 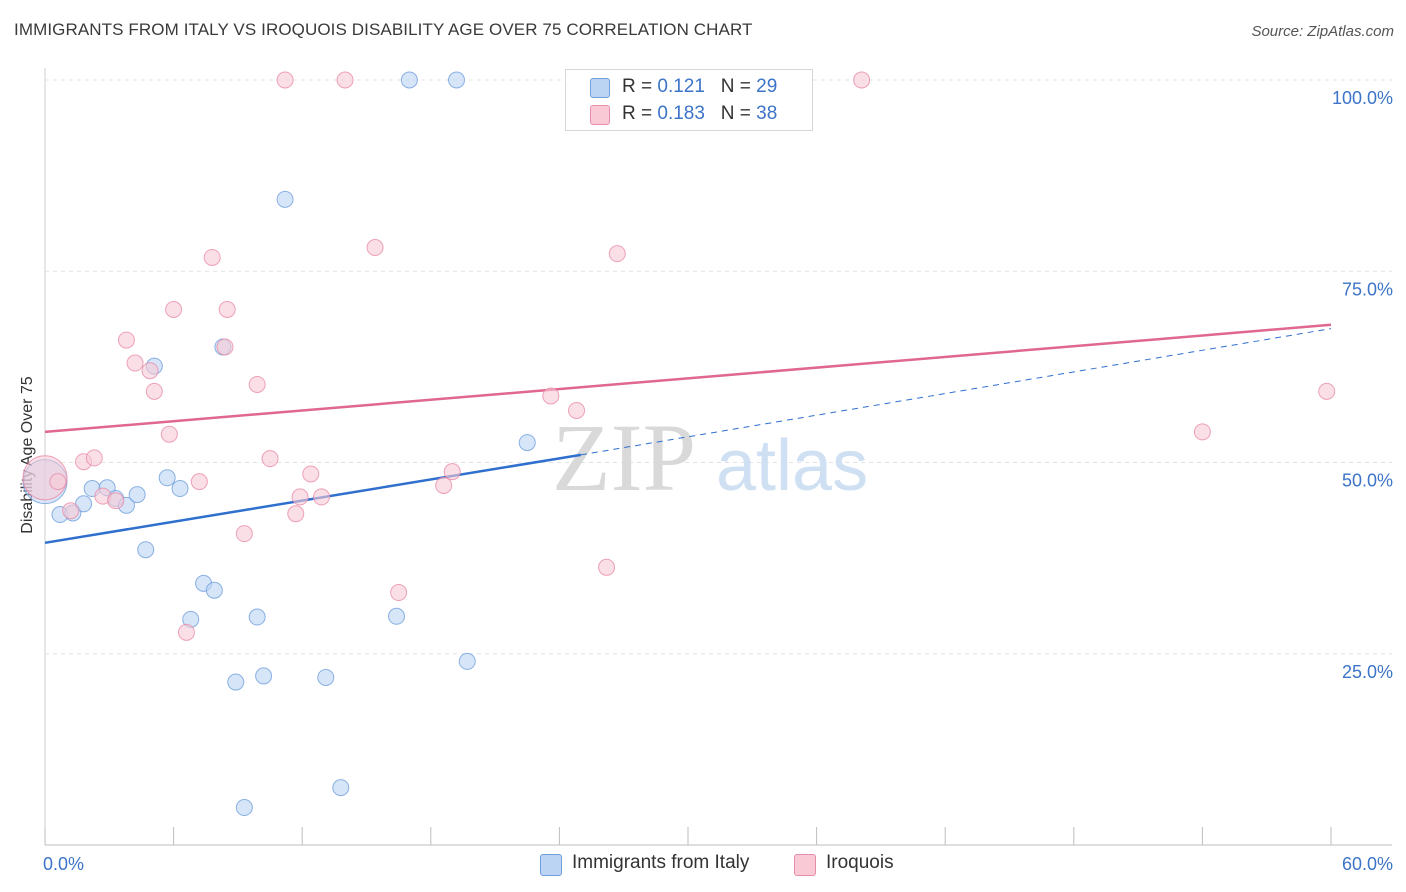 I want to click on iroquois-trend-line, so click(x=688, y=378).